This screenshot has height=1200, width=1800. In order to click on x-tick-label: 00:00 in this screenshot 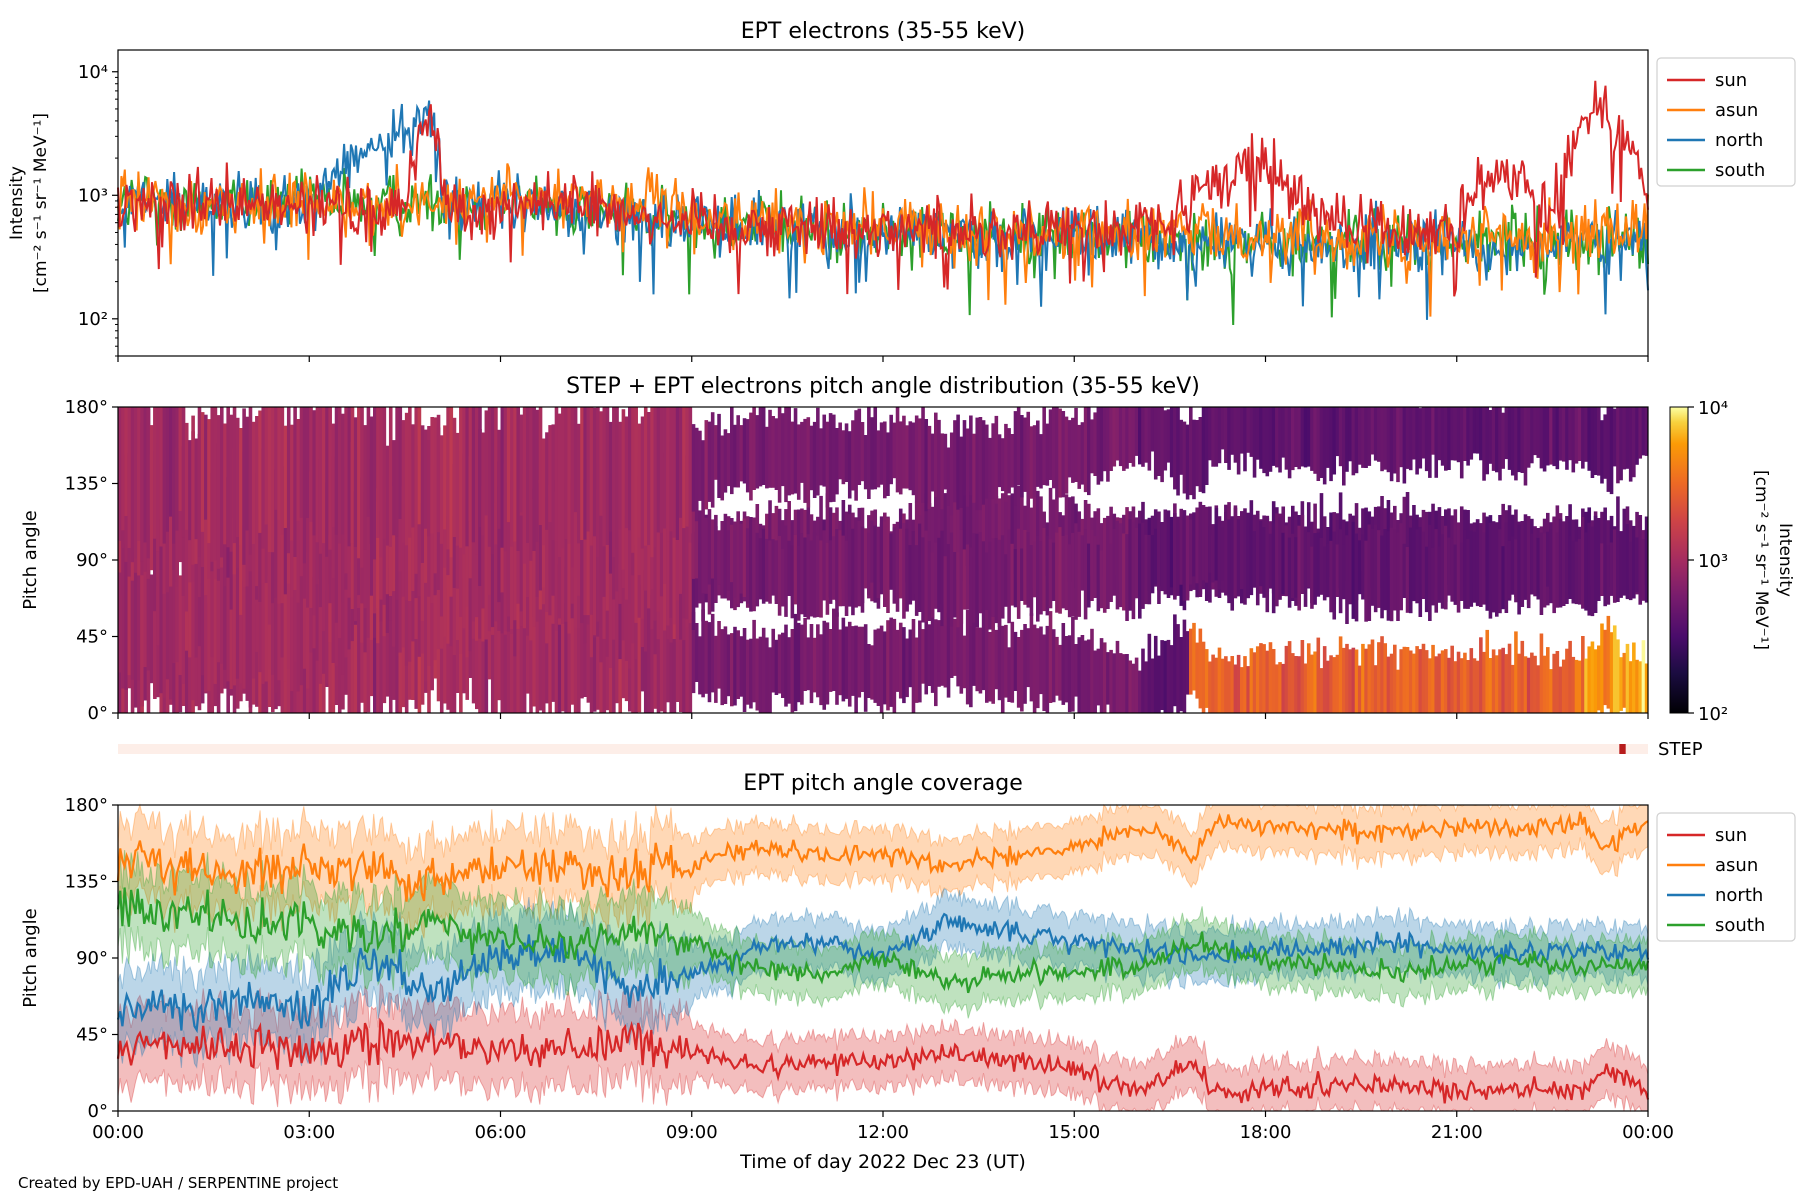, I will do `click(118, 1132)`.